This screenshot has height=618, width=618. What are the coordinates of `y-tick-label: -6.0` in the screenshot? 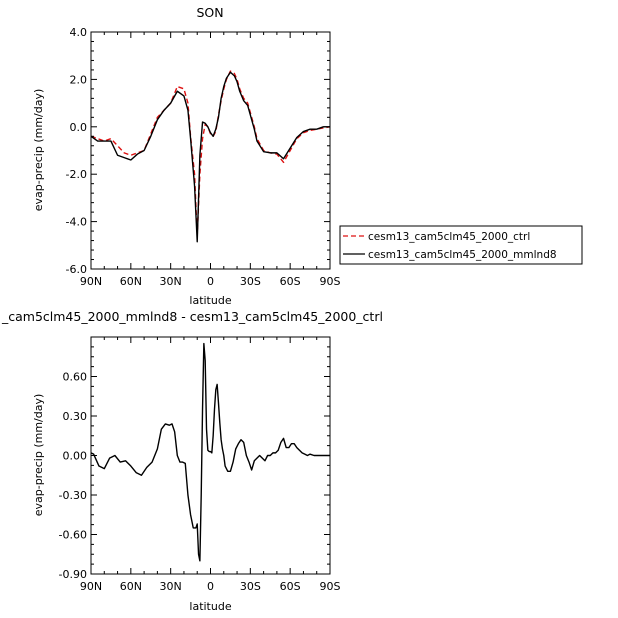 It's located at (76, 269).